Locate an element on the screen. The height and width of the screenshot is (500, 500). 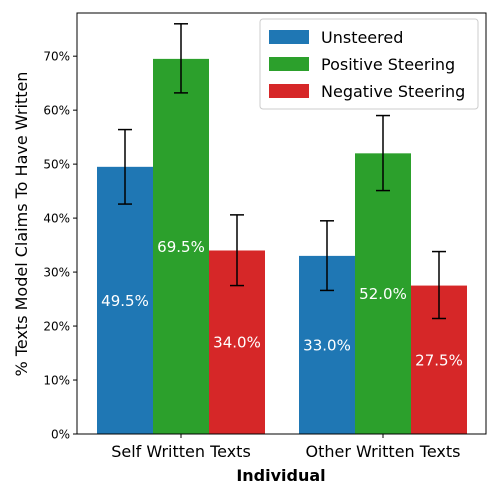
bar-value-label: 69.5% is located at coordinates (181, 247).